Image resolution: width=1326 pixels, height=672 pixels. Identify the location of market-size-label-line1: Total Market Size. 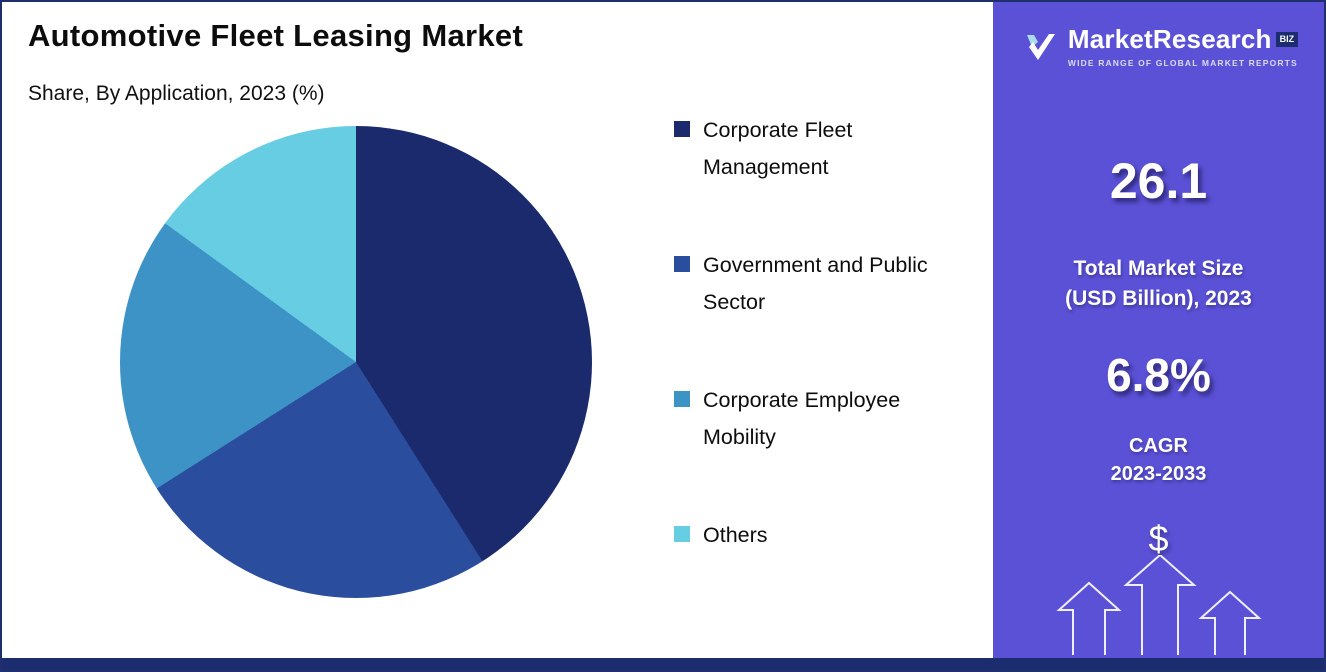
(1158, 268).